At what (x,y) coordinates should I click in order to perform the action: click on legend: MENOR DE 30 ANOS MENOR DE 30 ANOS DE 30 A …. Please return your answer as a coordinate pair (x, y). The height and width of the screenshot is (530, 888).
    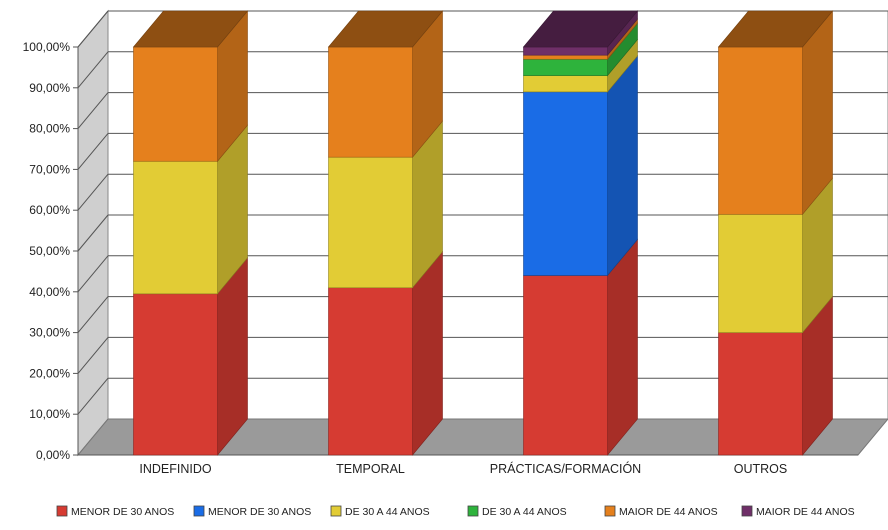
    Looking at the image, I should click on (455, 511).